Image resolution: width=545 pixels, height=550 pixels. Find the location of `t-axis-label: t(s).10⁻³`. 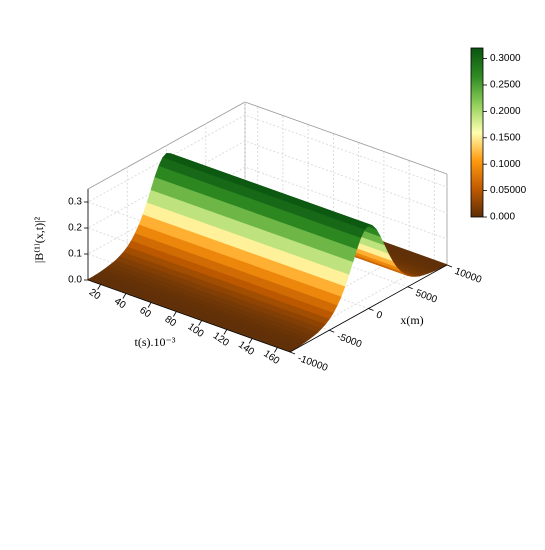

t-axis-label: t(s).10⁻³ is located at coordinates (155, 342).